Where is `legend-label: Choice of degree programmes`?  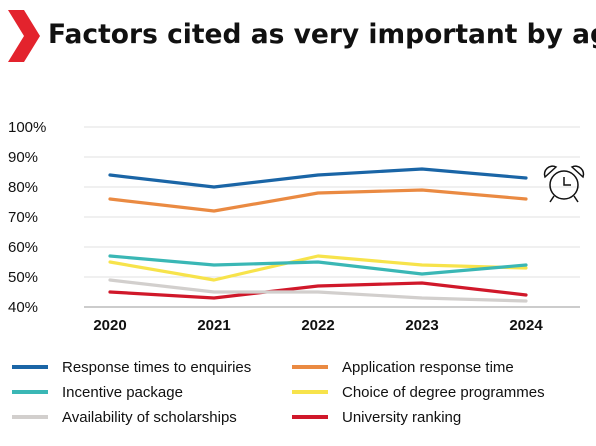 legend-label: Choice of degree programmes is located at coordinates (443, 392).